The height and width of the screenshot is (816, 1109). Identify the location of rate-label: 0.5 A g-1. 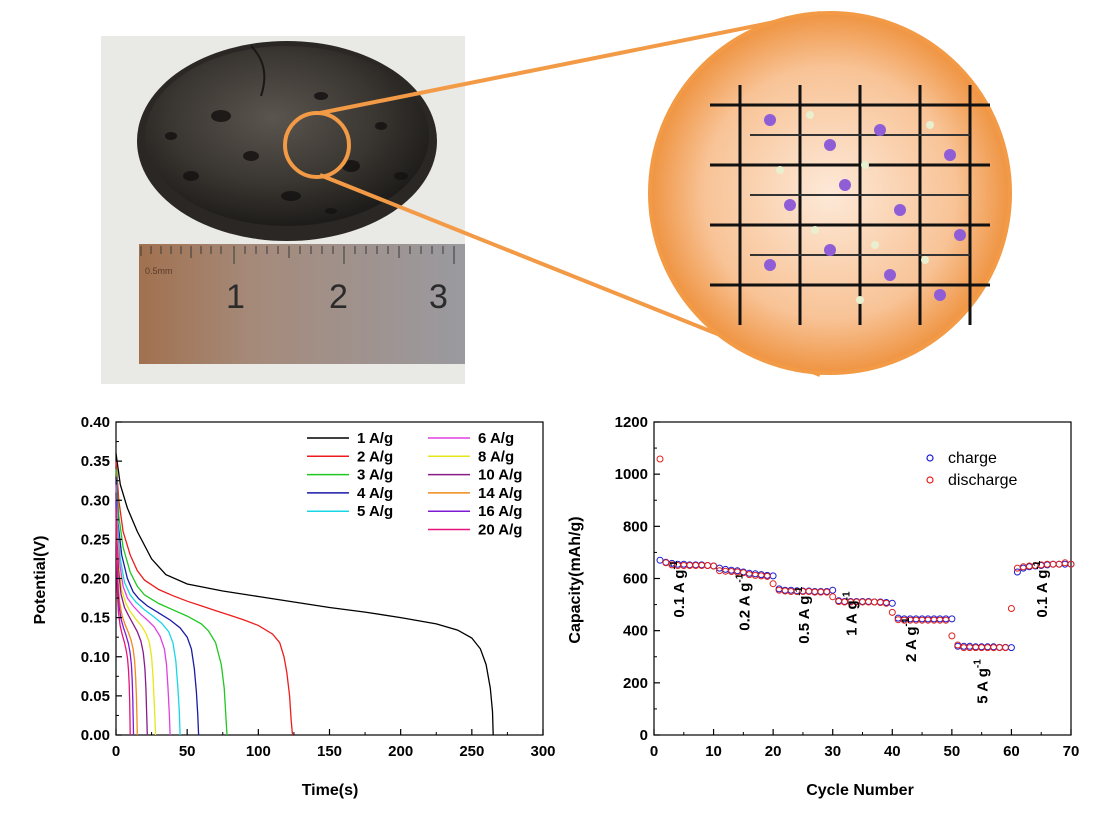
(803, 614).